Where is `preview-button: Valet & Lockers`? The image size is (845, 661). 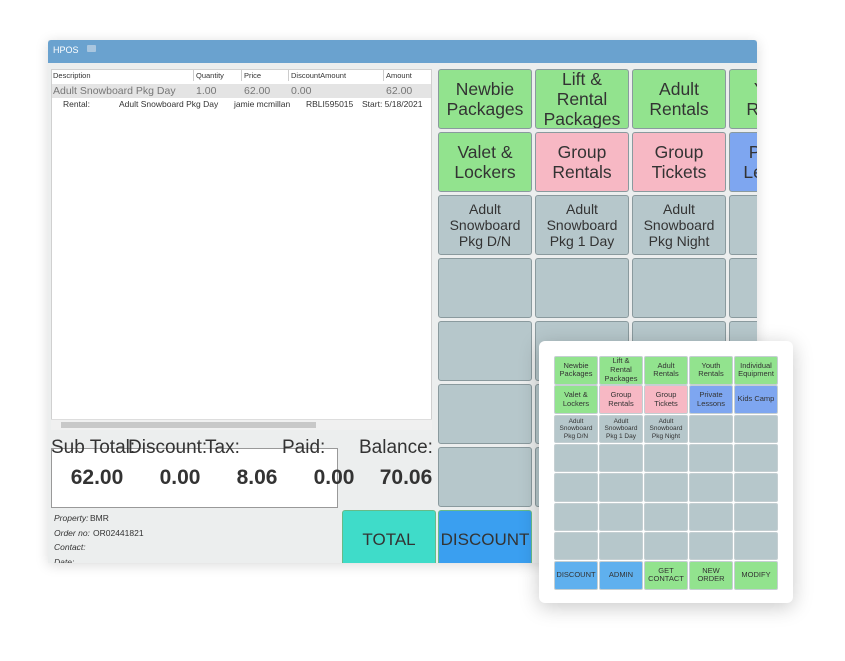
preview-button: Valet & Lockers is located at coordinates (576, 399).